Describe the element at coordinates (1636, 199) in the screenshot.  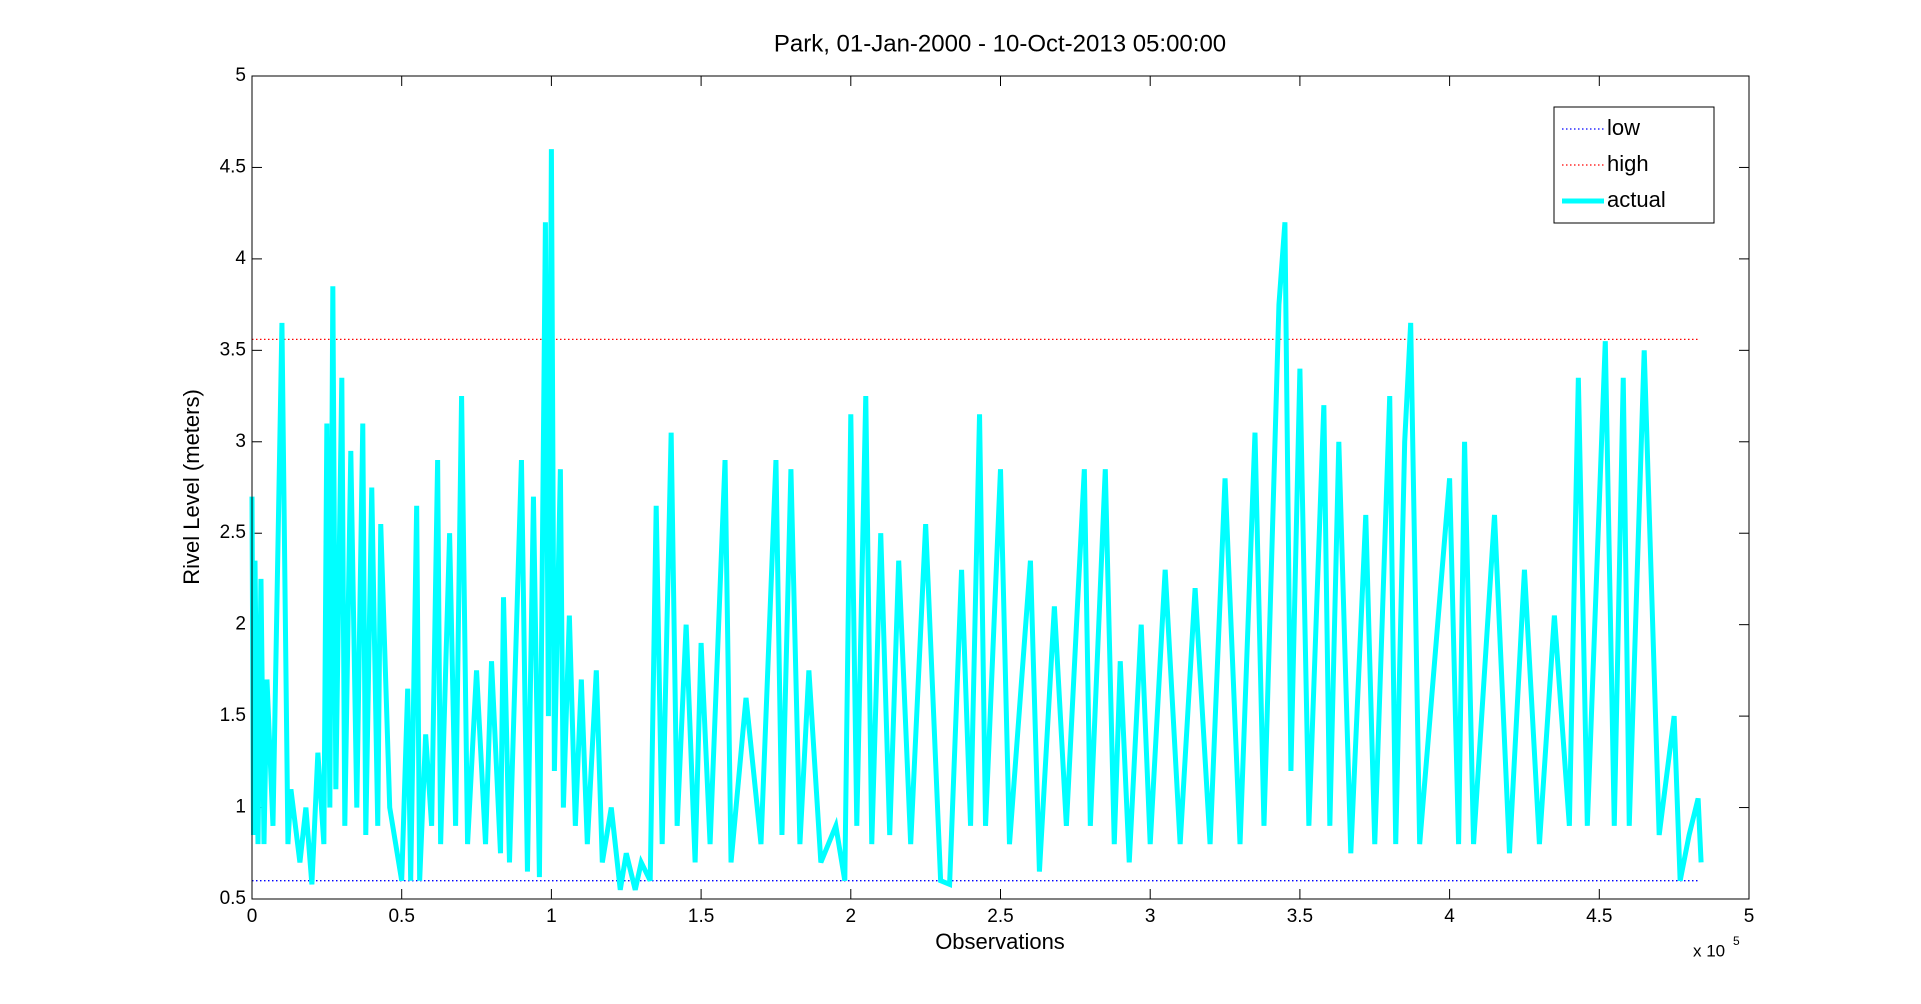
I see `legend-label: actual` at that location.